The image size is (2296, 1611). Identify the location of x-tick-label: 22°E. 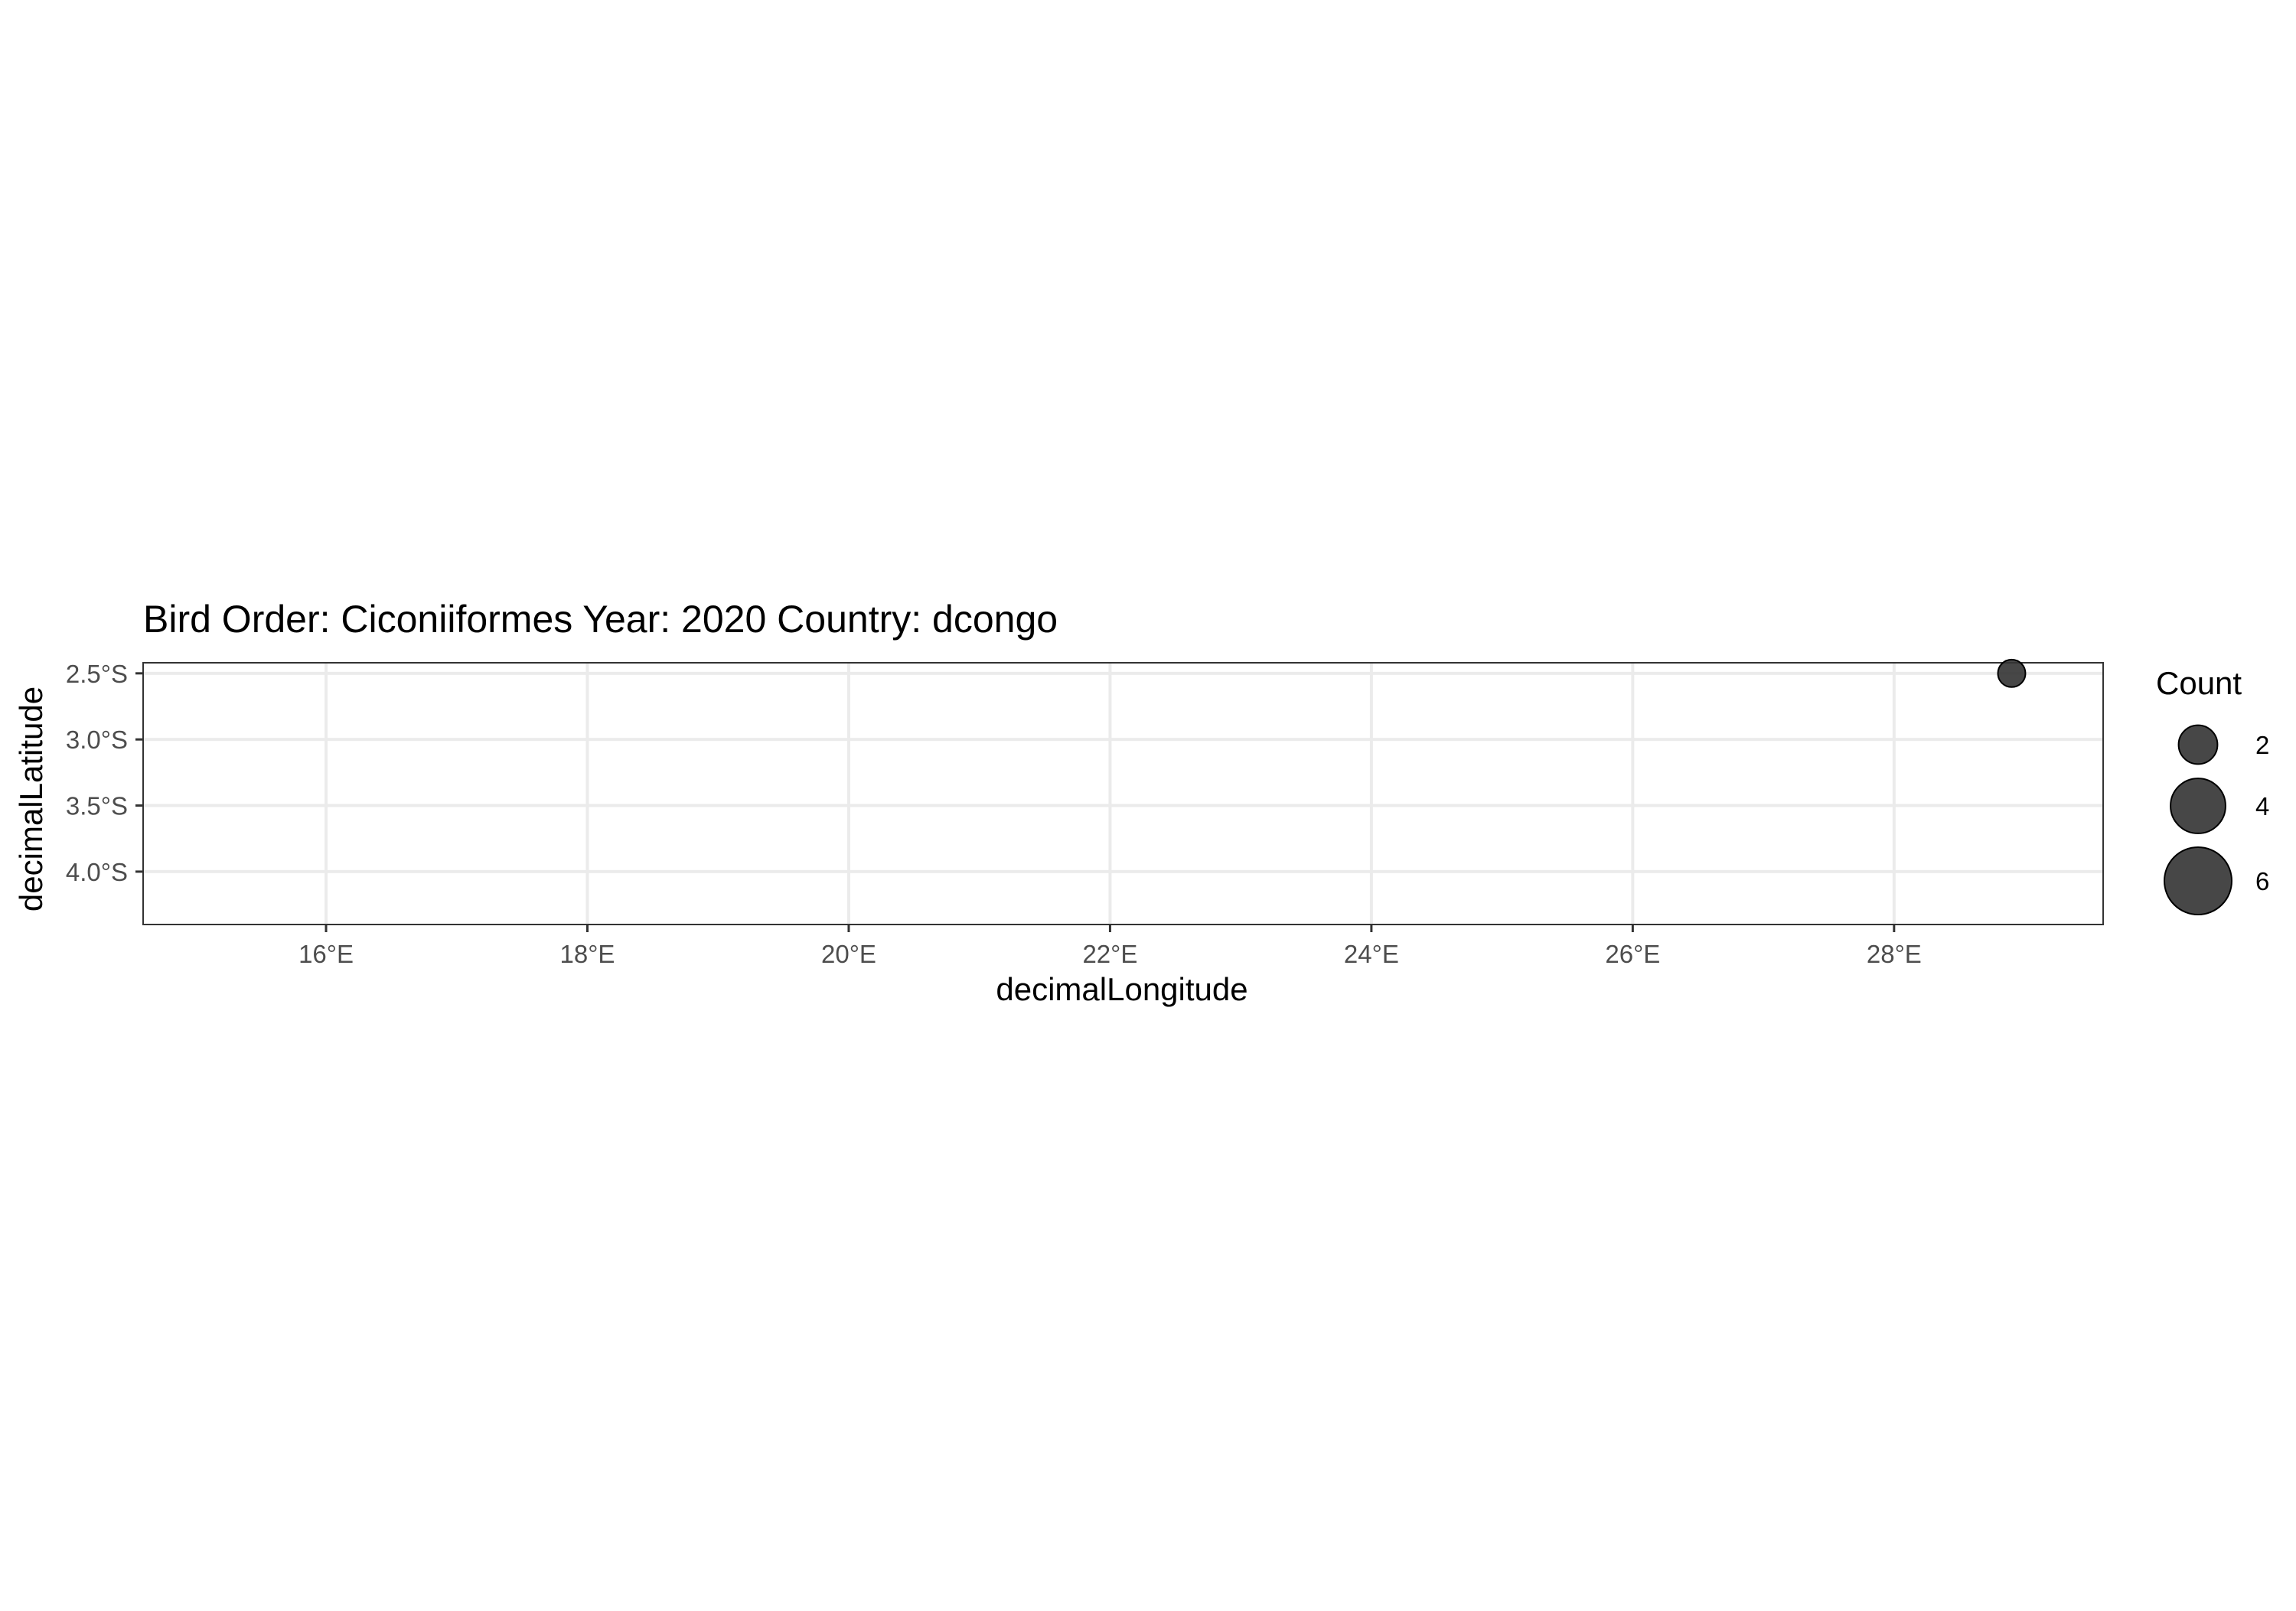
(1109, 954).